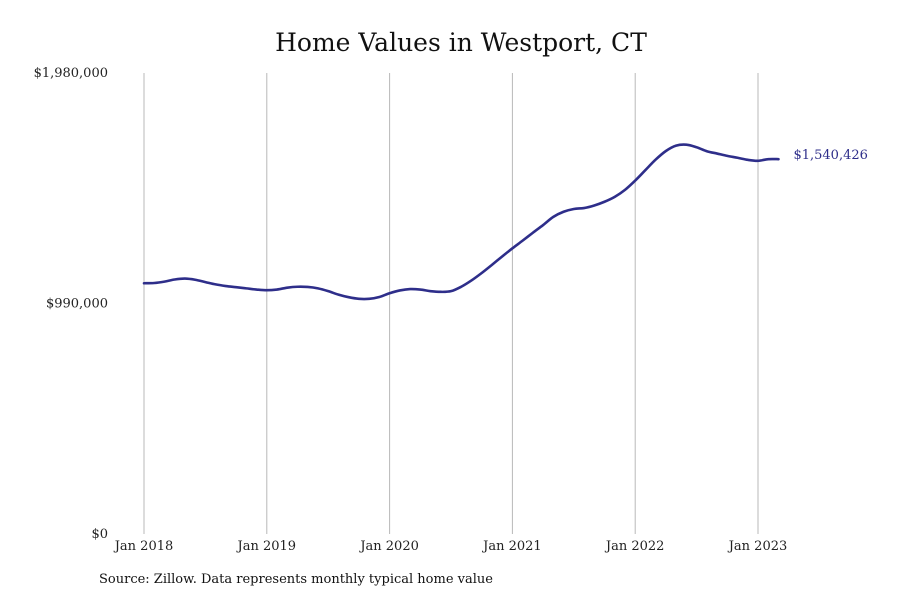 The width and height of the screenshot is (900, 600). Describe the element at coordinates (266, 546) in the screenshot. I see `x-tick-label: Jan 2019` at that location.